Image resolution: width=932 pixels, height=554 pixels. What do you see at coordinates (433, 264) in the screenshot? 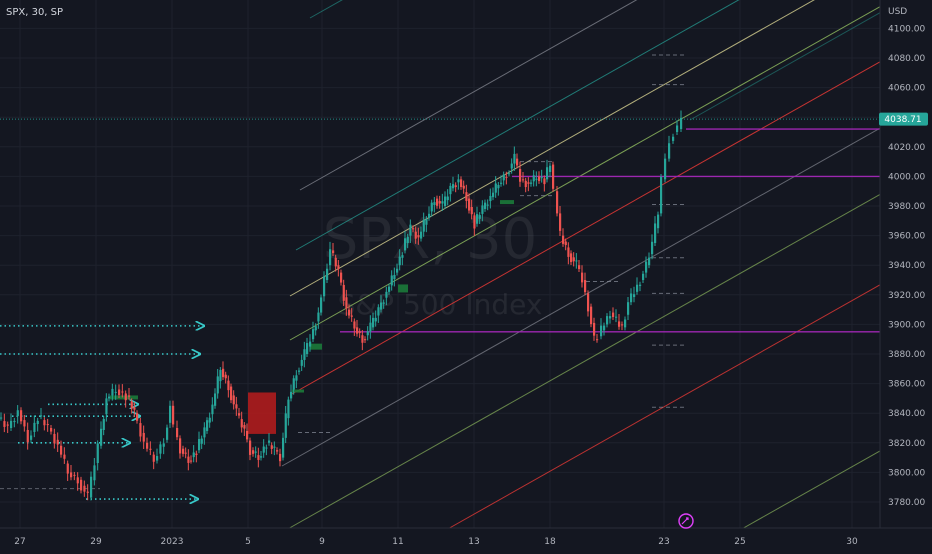
I see `symbol-watermark: SPX, 30 S&P 500 Index` at bounding box center [433, 264].